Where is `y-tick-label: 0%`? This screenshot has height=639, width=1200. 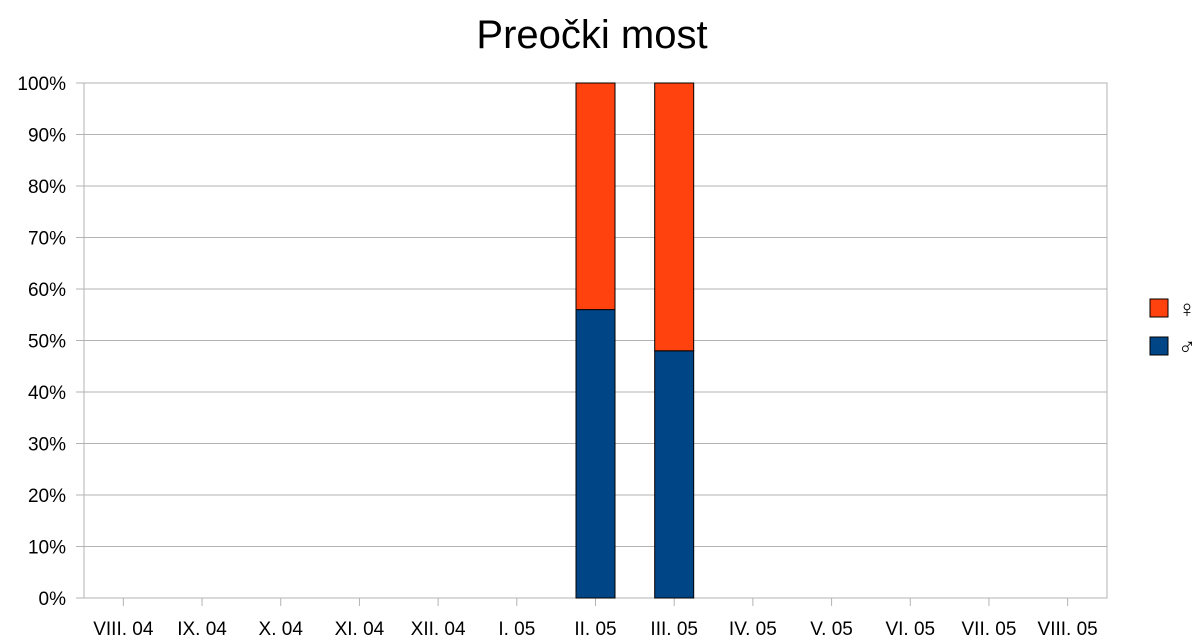
y-tick-label: 0% is located at coordinates (53, 599).